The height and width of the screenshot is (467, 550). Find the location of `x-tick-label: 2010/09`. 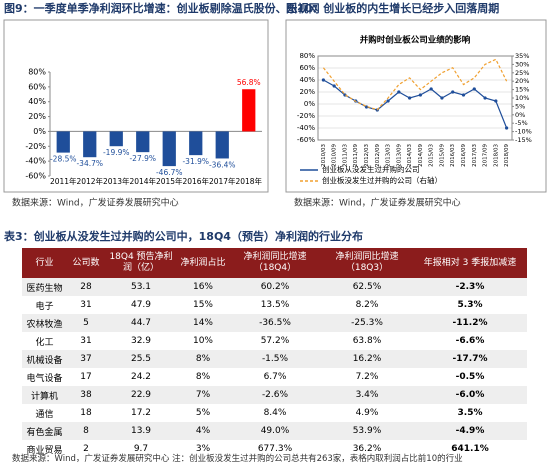

x-tick-label: 2010/09 is located at coordinates (335, 155).